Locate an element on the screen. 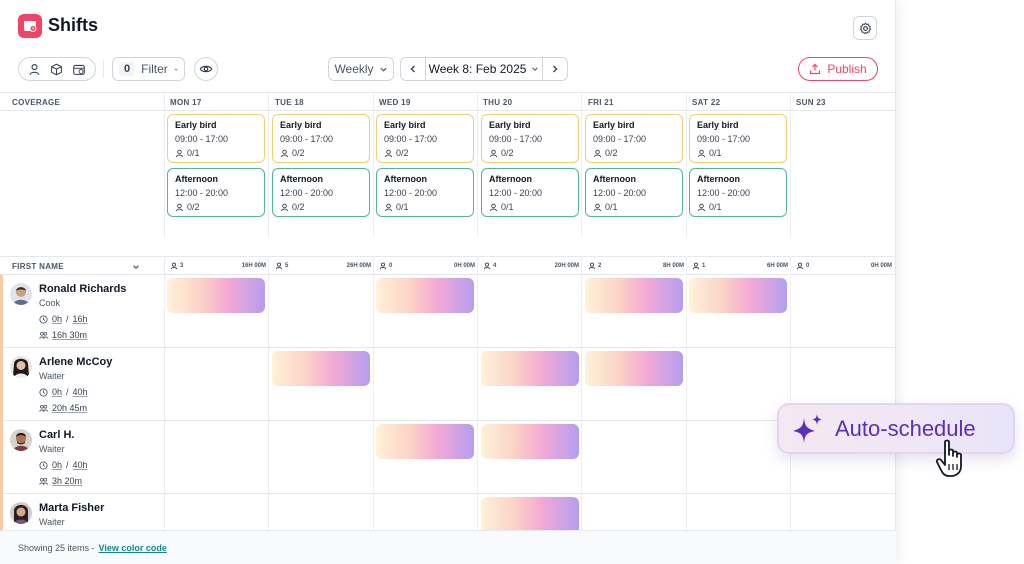 The image size is (1024, 564). column-hours: 0H 00M is located at coordinates (464, 266).